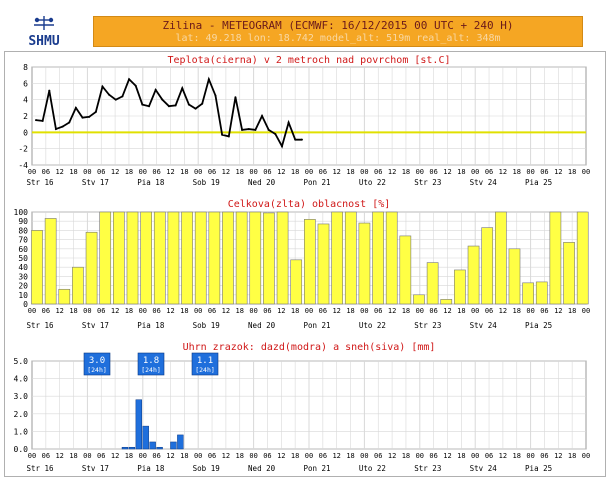 The height and width of the screenshot is (482, 614). Describe the element at coordinates (129, 311) in the screenshot. I see `x-hour-1-7: 18` at that location.